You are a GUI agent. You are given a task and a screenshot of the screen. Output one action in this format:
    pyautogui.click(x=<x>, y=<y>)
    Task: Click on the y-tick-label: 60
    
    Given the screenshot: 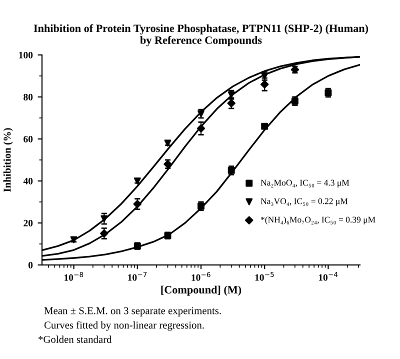 What is the action you would take?
    pyautogui.click(x=28, y=139)
    